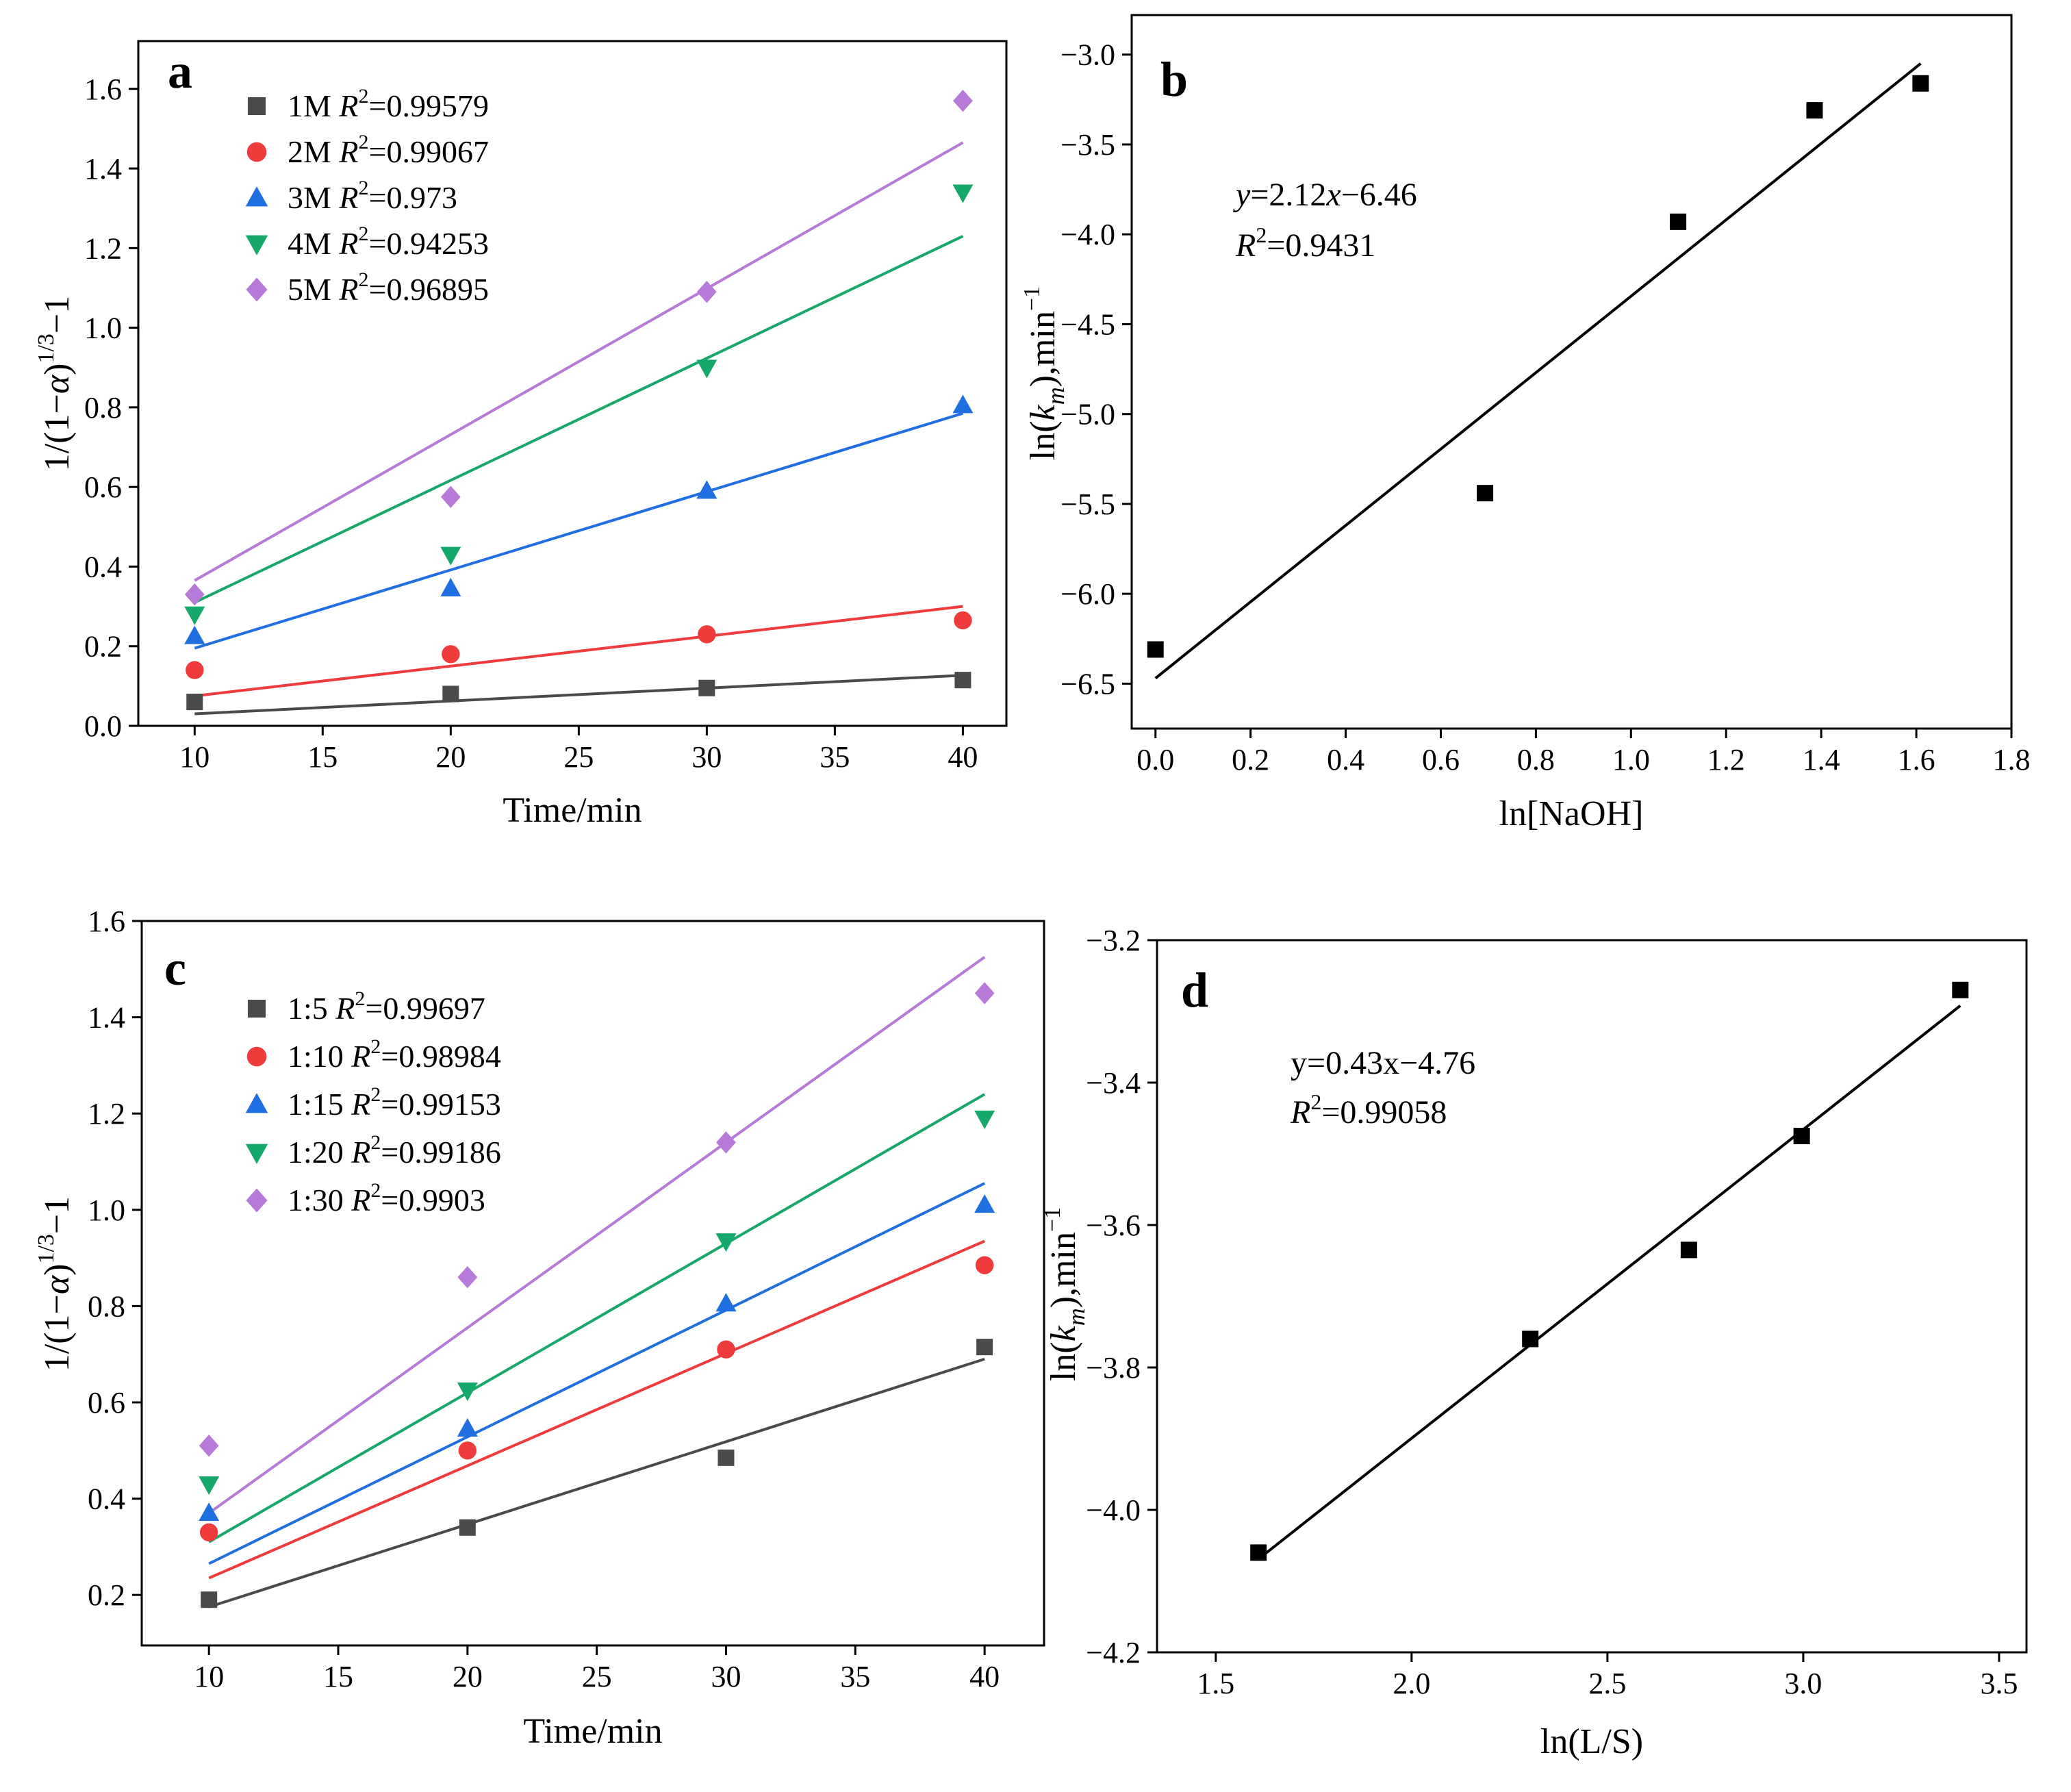  Describe the element at coordinates (1999, 1683) in the screenshot. I see `x-tick-label: 3.5` at that location.